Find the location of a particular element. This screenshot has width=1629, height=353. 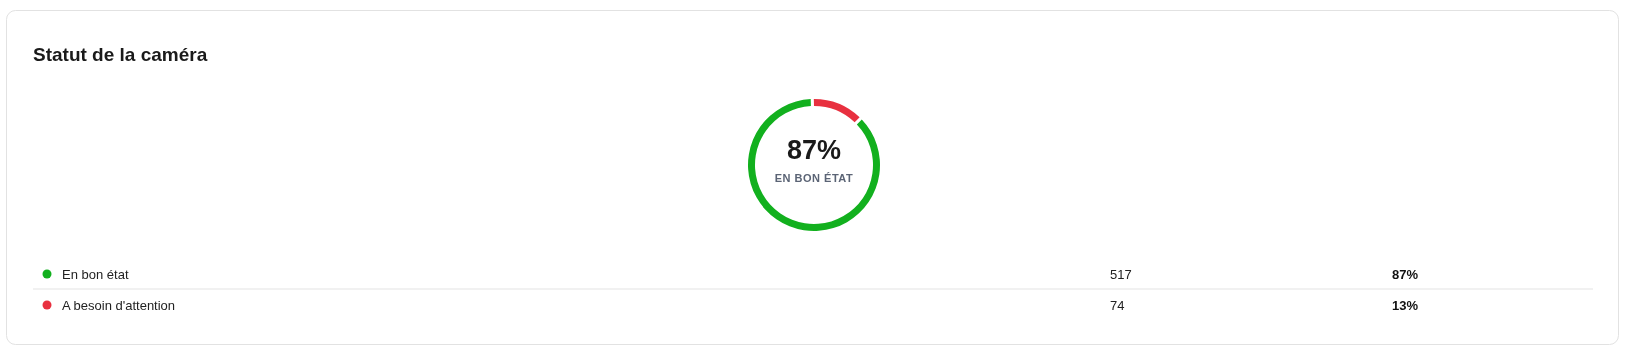

legend-label: A besoin d'attention is located at coordinates (119, 305).